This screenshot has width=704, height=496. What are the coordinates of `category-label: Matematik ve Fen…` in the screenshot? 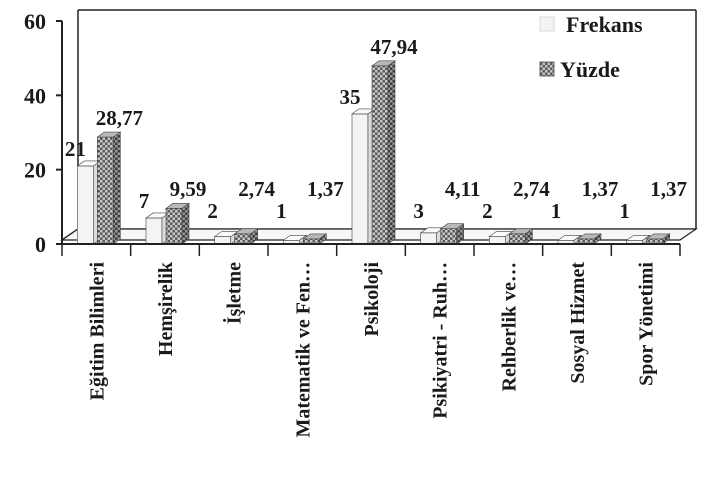 It's located at (303, 350).